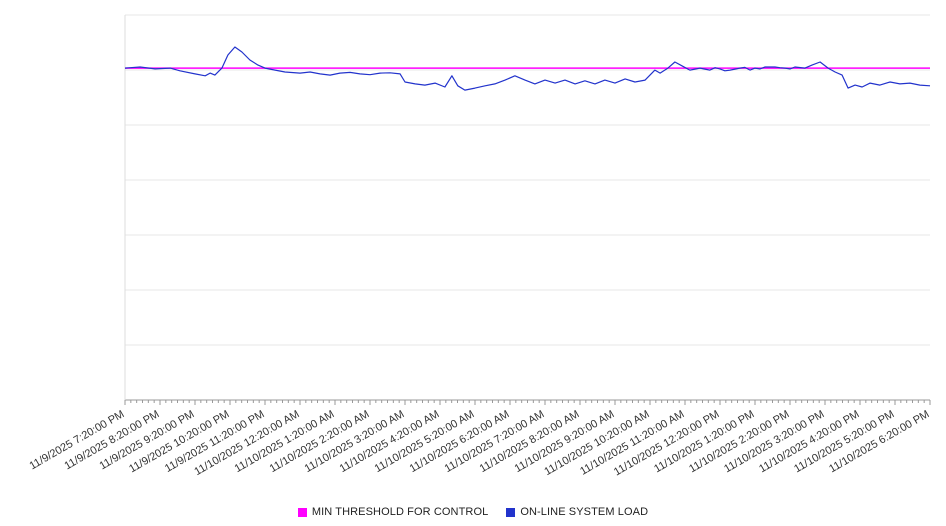 This screenshot has height=526, width=946. I want to click on legend-label-system-load: ON-LINE SYSTEM LOAD, so click(584, 512).